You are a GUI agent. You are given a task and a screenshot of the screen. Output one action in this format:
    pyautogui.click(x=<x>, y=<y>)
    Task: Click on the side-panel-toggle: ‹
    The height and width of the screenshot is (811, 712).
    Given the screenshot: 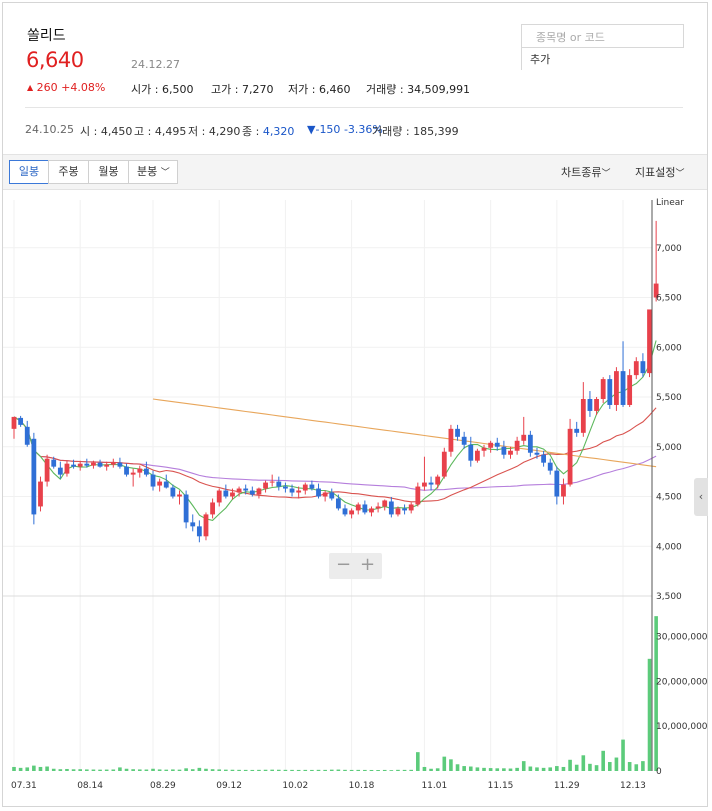 What is the action you would take?
    pyautogui.click(x=701, y=497)
    